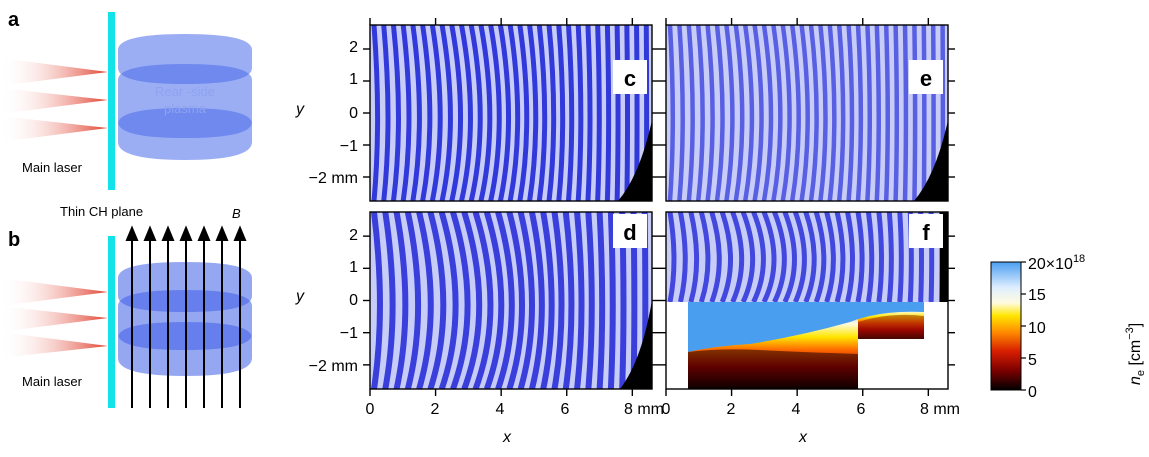  What do you see at coordinates (1130, 333) in the screenshot?
I see `colorbar-label-exp: −3` at bounding box center [1130, 333].